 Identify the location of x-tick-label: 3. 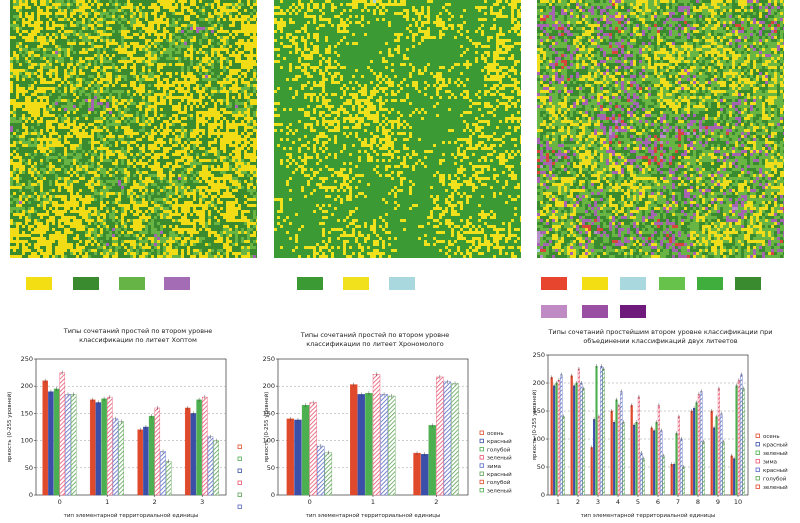
(598, 502).